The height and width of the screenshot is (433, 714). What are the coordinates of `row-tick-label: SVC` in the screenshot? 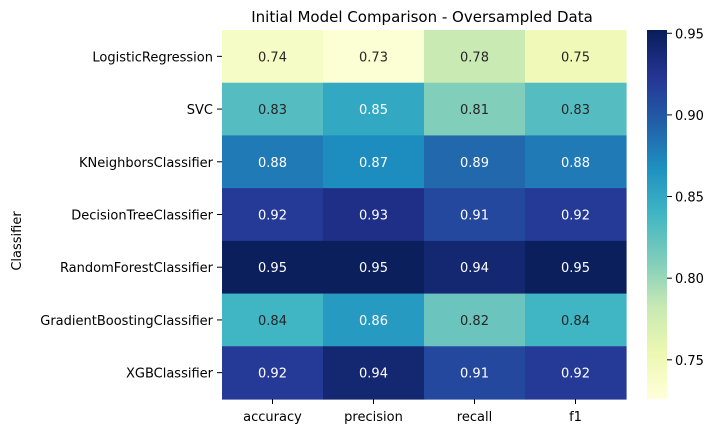 It's located at (200, 110).